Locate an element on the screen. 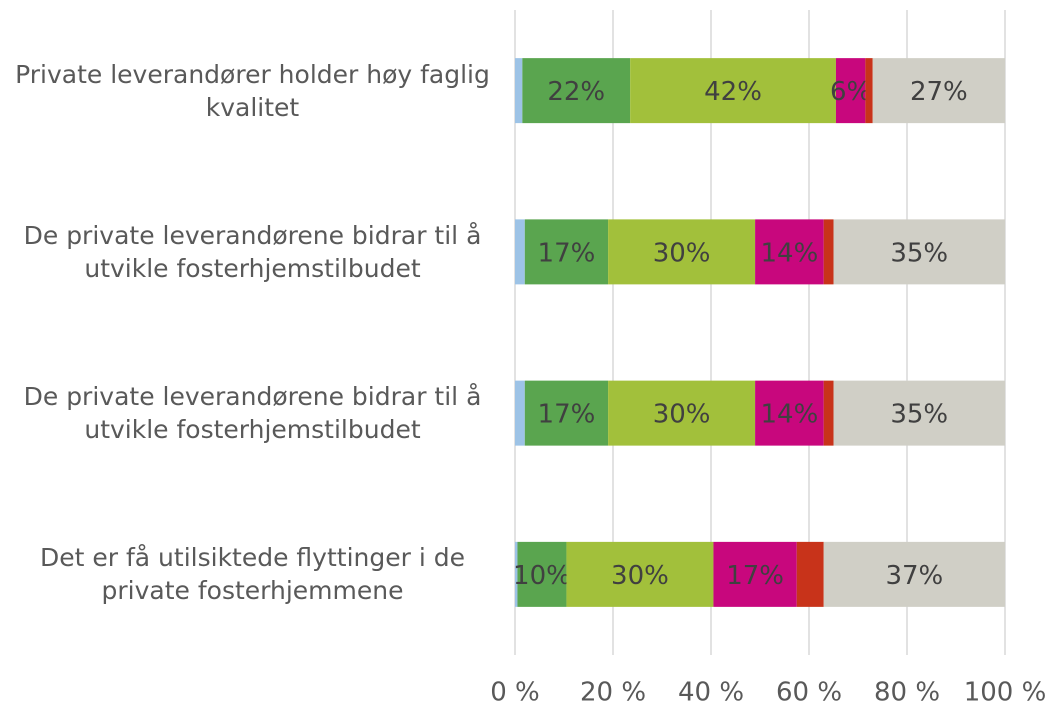 The image size is (1058, 707). data-label: 6% is located at coordinates (850, 92).